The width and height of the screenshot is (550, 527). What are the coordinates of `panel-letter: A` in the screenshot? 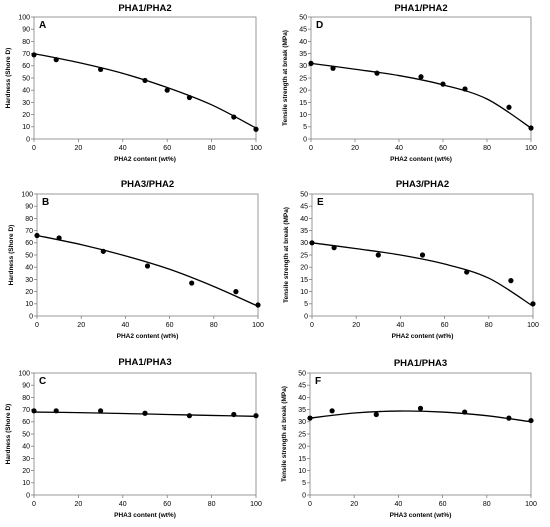 It's located at (42, 25).